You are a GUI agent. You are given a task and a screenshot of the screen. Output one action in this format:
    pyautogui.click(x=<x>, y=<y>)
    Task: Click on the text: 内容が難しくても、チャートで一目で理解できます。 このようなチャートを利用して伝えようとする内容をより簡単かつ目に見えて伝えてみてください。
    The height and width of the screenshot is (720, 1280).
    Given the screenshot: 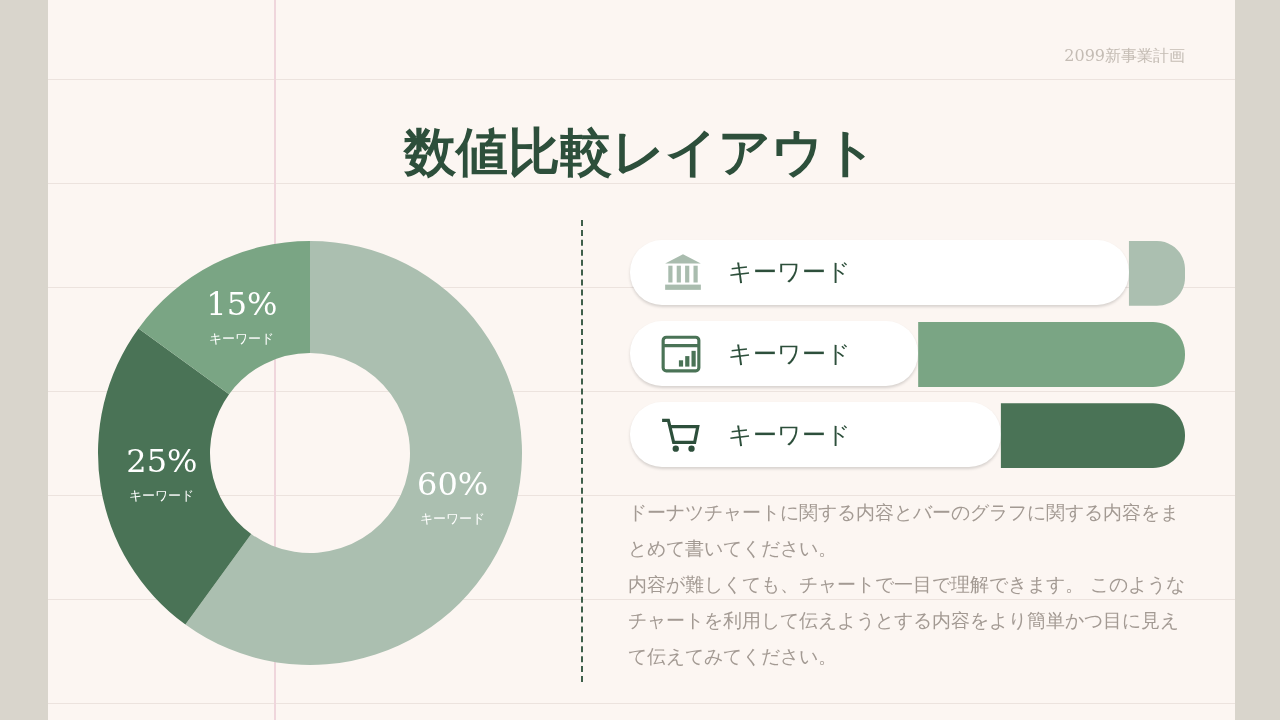 What is the action you would take?
    pyautogui.click(x=907, y=620)
    